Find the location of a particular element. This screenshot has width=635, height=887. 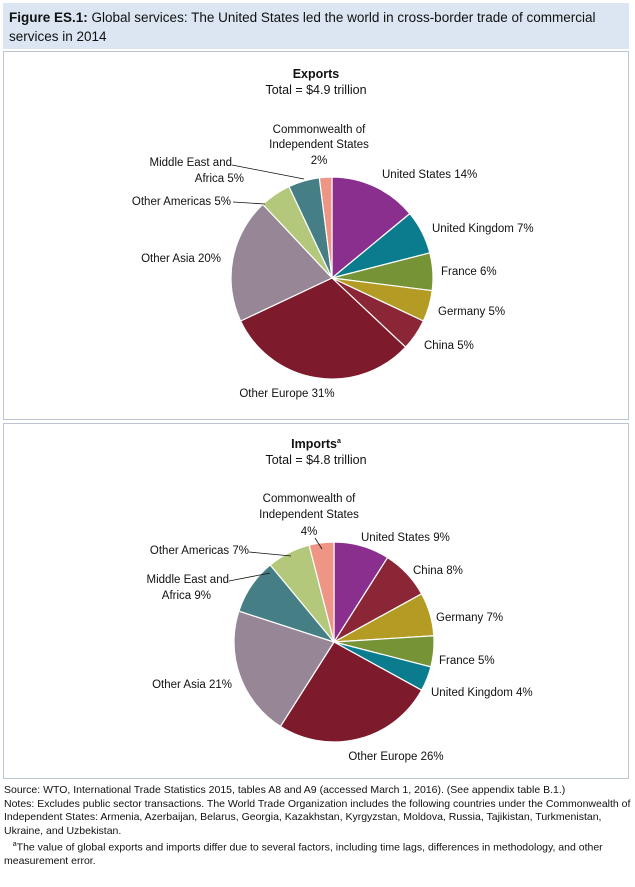

figure-label: Figure ES.1: is located at coordinates (48, 17).